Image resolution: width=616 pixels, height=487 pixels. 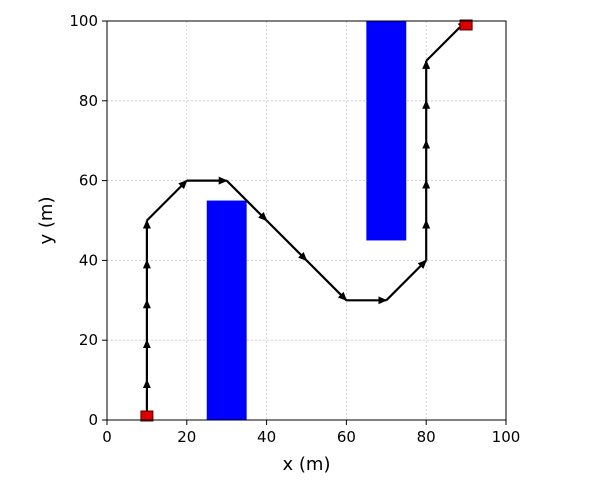 I want to click on x-tick-label: 80, so click(x=426, y=437).